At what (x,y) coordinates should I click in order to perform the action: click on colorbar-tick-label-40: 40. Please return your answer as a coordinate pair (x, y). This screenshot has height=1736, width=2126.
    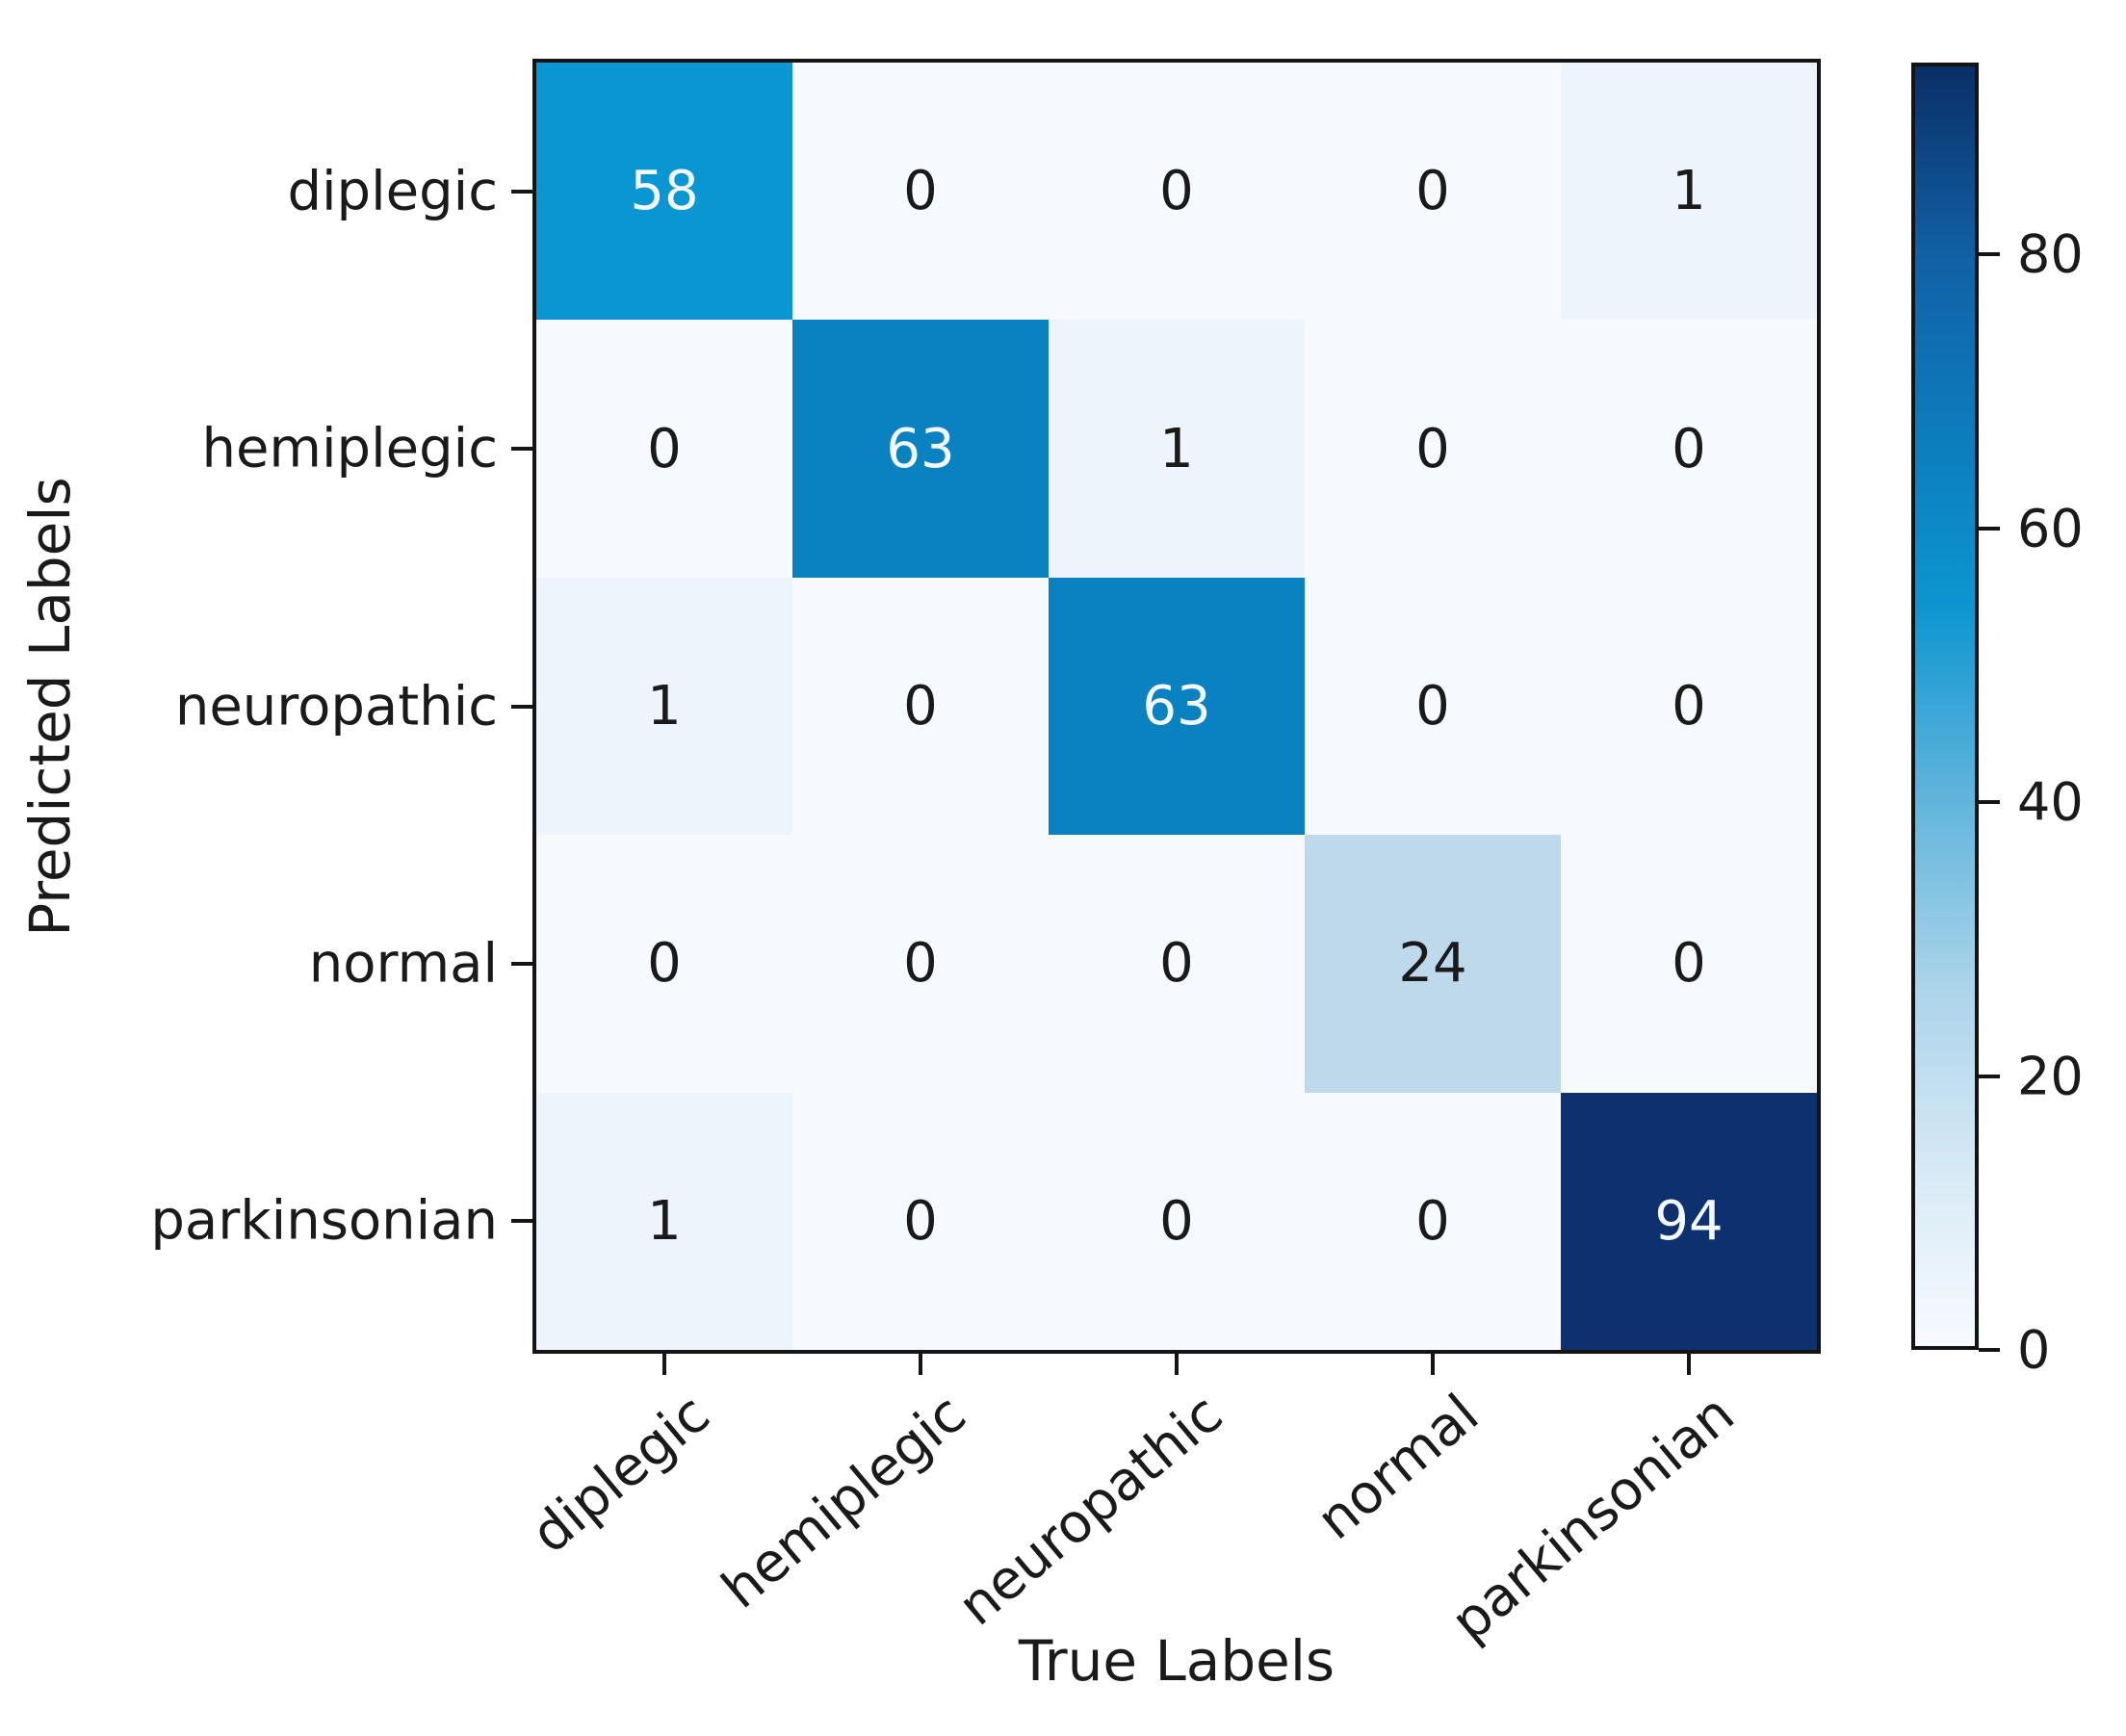
    Looking at the image, I should click on (2050, 802).